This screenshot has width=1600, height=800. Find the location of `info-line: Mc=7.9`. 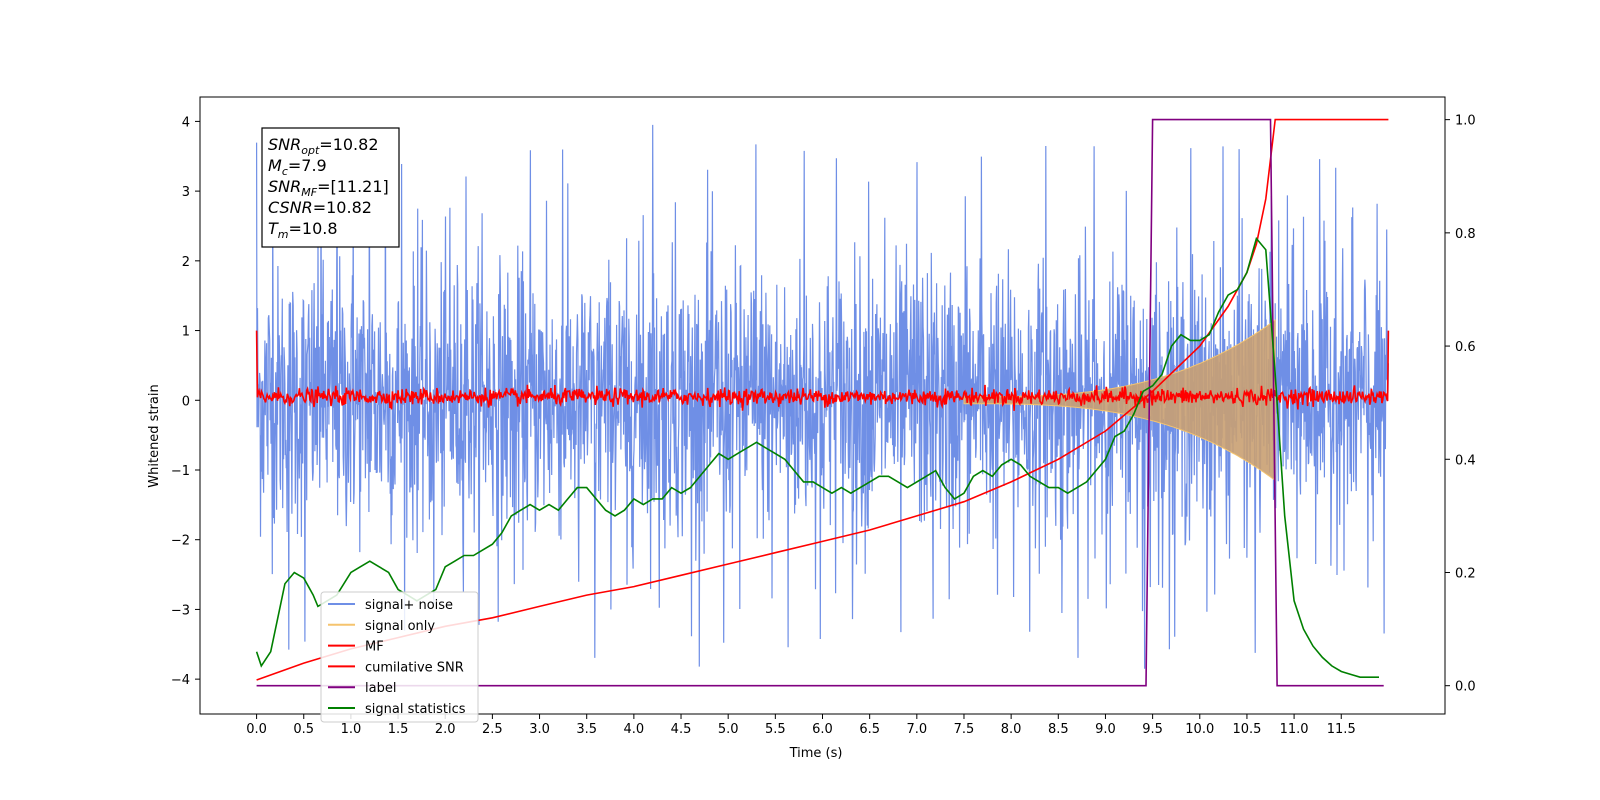

info-line: Mc=7.9 is located at coordinates (297, 167).